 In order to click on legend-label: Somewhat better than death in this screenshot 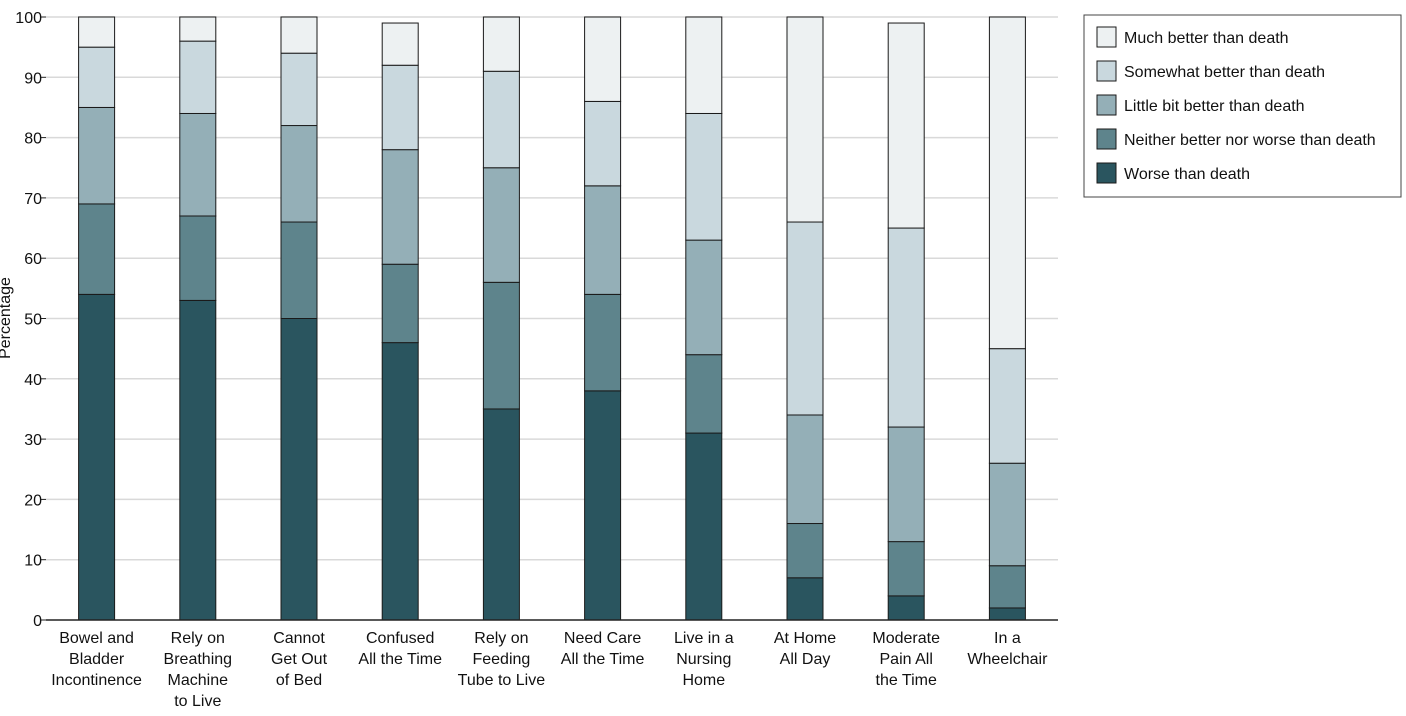, I will do `click(1224, 72)`.